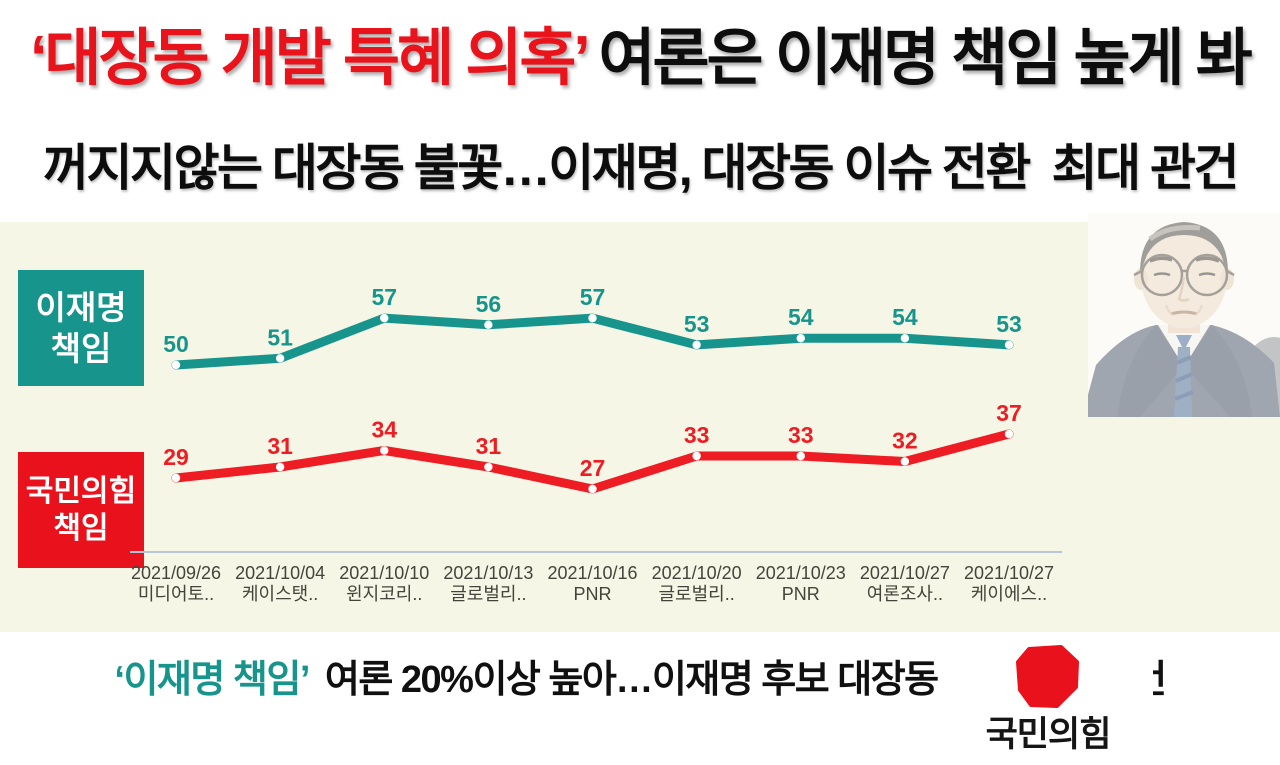 The height and width of the screenshot is (765, 1280). I want to click on hair-gray-streak, so click(1174, 233).